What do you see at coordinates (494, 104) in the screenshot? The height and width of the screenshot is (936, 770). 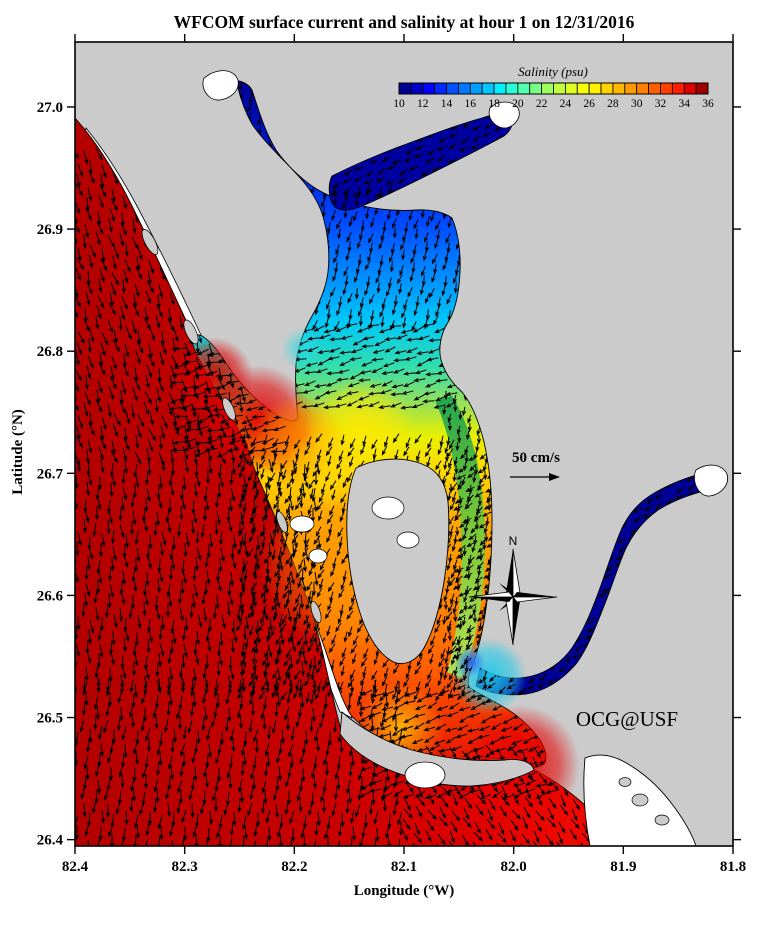 I see `colorbar-tick-label: 18` at bounding box center [494, 104].